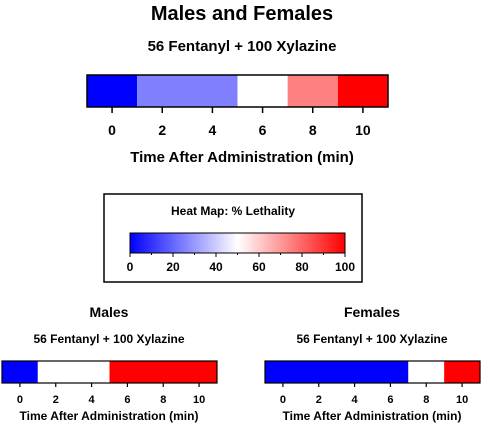 This screenshot has width=484, height=427. Describe the element at coordinates (283, 400) in the screenshot. I see `females-tick-label-0: 0` at that location.